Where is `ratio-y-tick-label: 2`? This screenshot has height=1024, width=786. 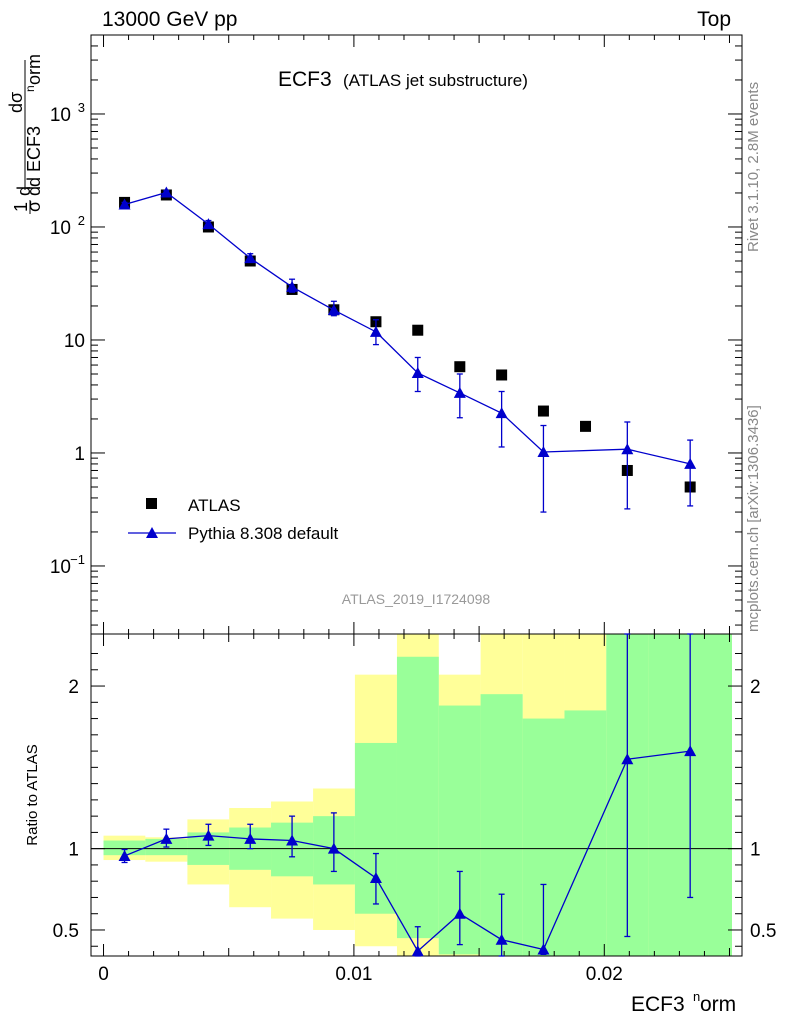 ratio-y-tick-label: 2 is located at coordinates (73, 687).